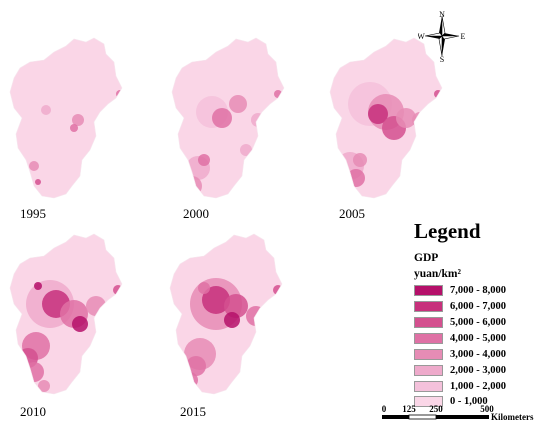 Image resolution: width=550 pixels, height=435 pixels. I want to click on map-panel-2015, so click(226, 314).